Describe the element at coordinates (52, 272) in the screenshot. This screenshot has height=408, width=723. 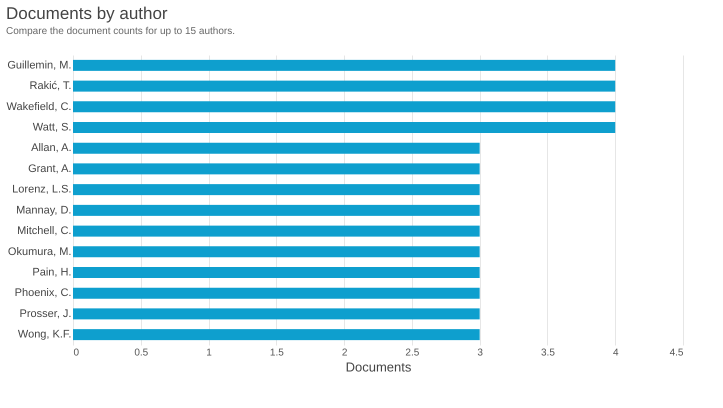
I see `y-tick-label: Pain, H.` at that location.